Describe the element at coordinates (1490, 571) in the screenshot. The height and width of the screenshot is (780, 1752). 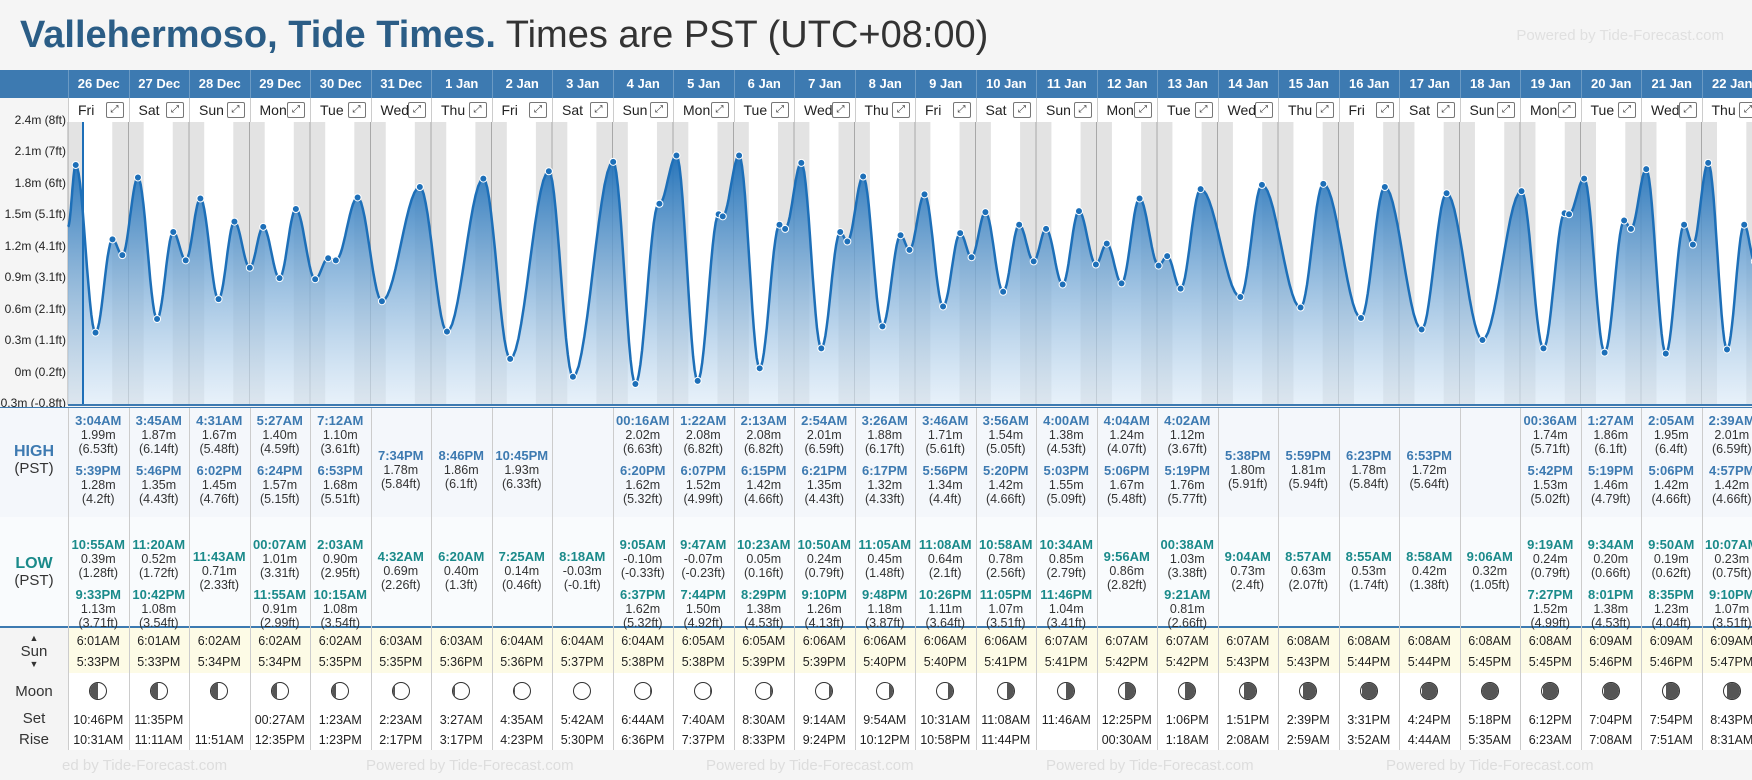
I see `low-tide-height-m: 0.32m` at that location.